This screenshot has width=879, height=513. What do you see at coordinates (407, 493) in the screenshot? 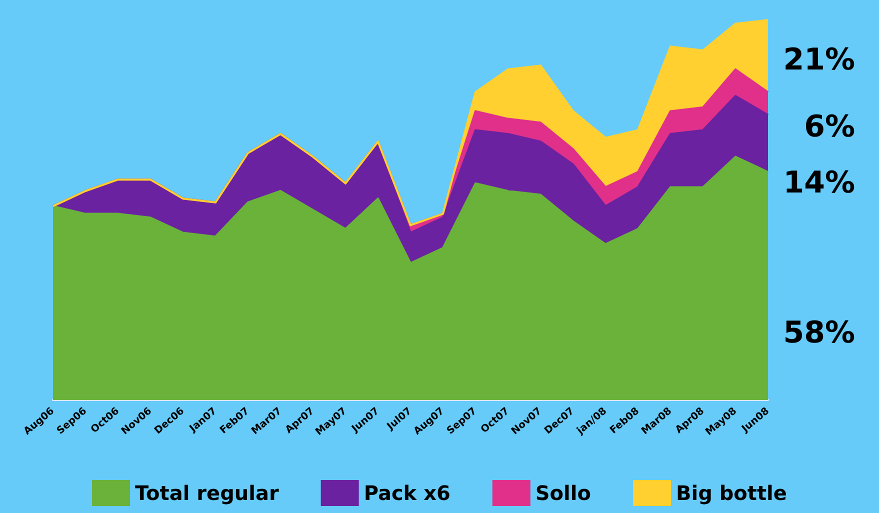
I see `legend-label: Pack x6` at bounding box center [407, 493].